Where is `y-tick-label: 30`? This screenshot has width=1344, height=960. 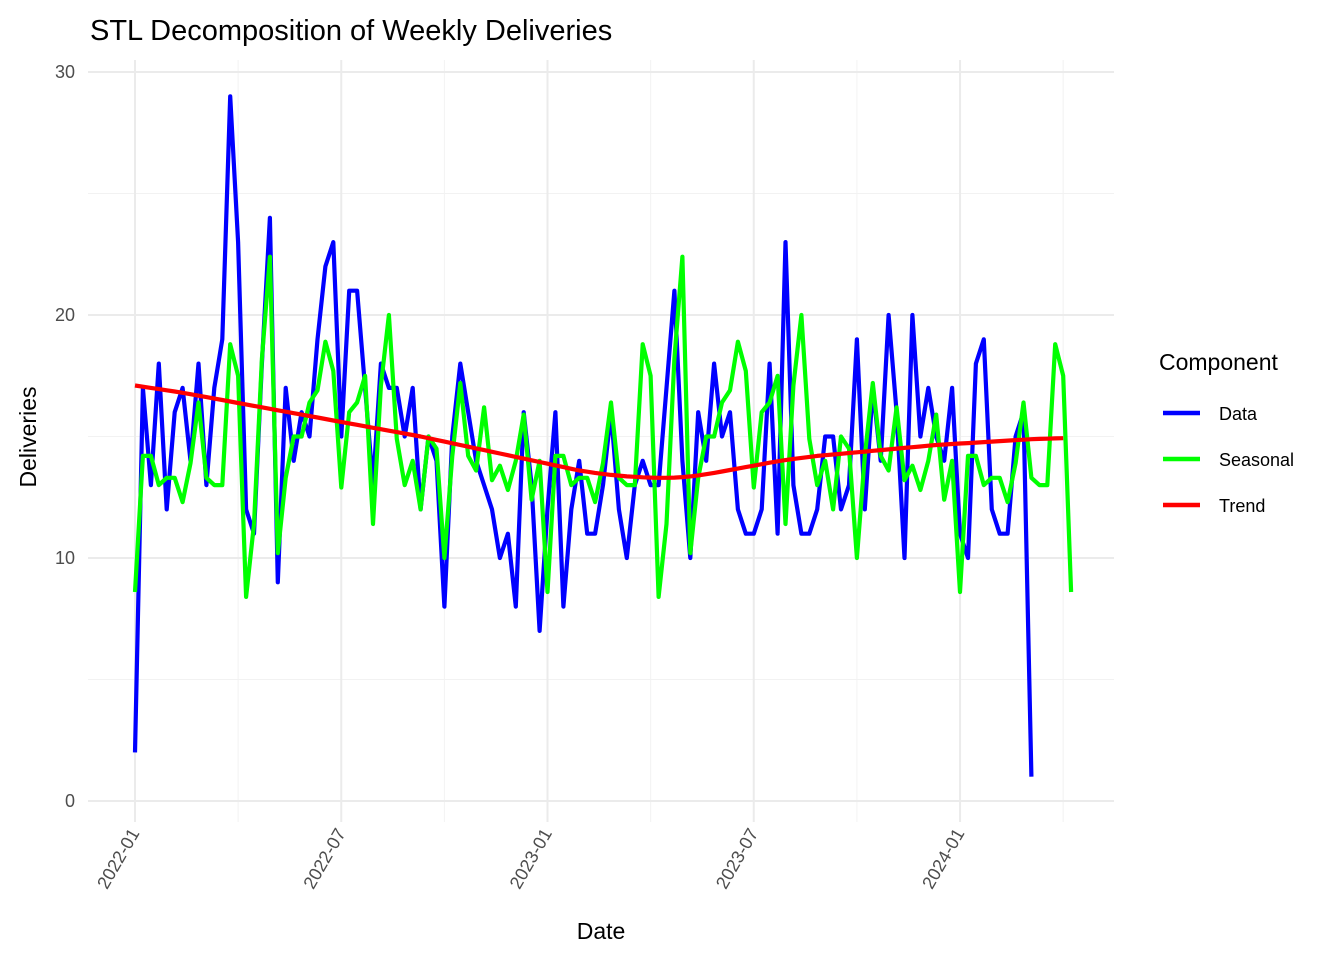
y-tick-label: 30 is located at coordinates (65, 72).